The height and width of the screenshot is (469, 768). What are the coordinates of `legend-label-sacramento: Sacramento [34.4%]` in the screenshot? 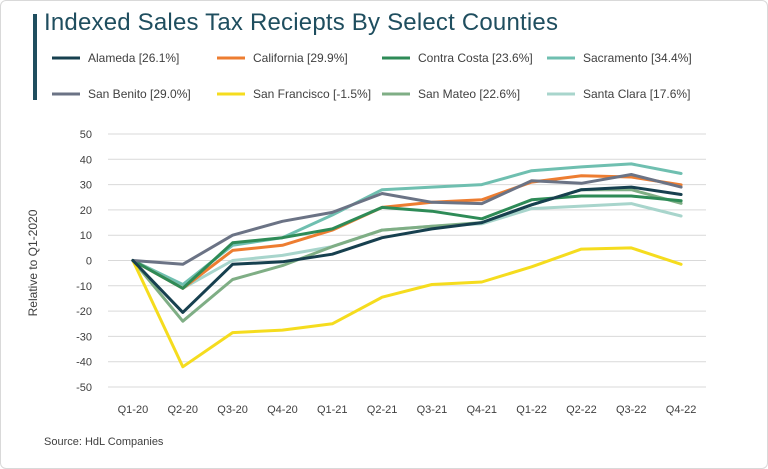 It's located at (637, 58).